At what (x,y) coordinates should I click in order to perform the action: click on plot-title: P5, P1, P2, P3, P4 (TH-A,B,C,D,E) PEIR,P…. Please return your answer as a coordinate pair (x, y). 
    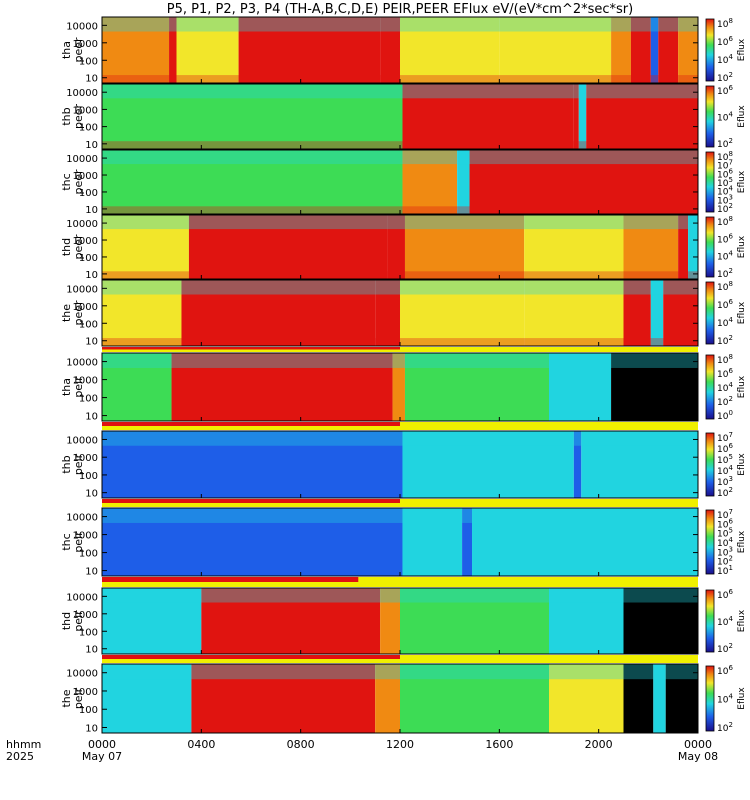
    Looking at the image, I should click on (400, 9).